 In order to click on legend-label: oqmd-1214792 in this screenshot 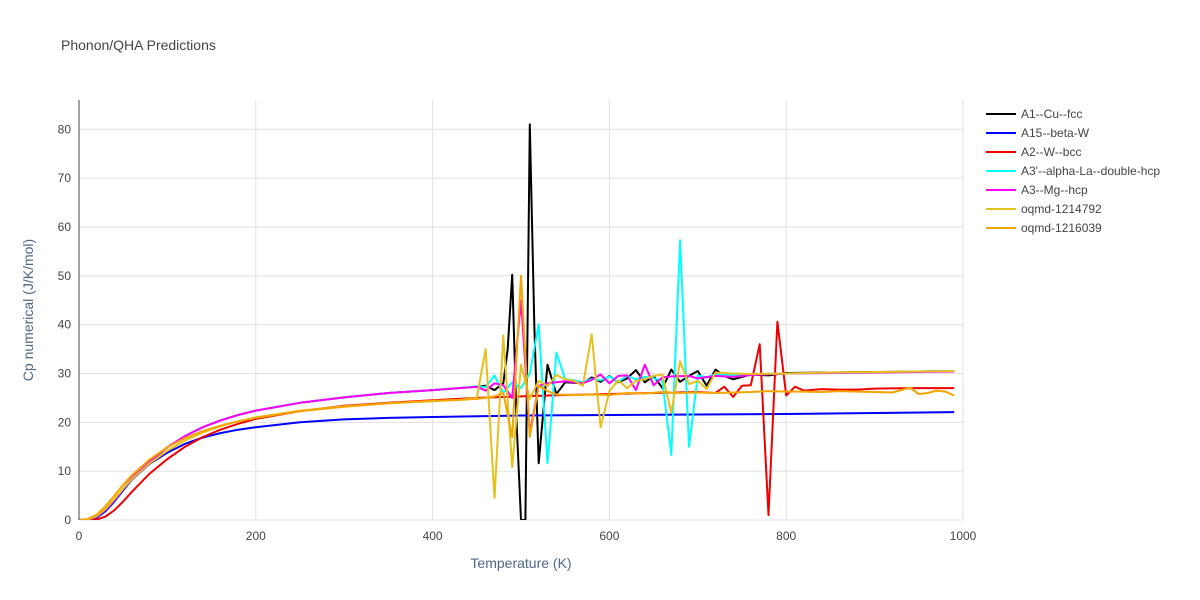, I will do `click(1061, 209)`.